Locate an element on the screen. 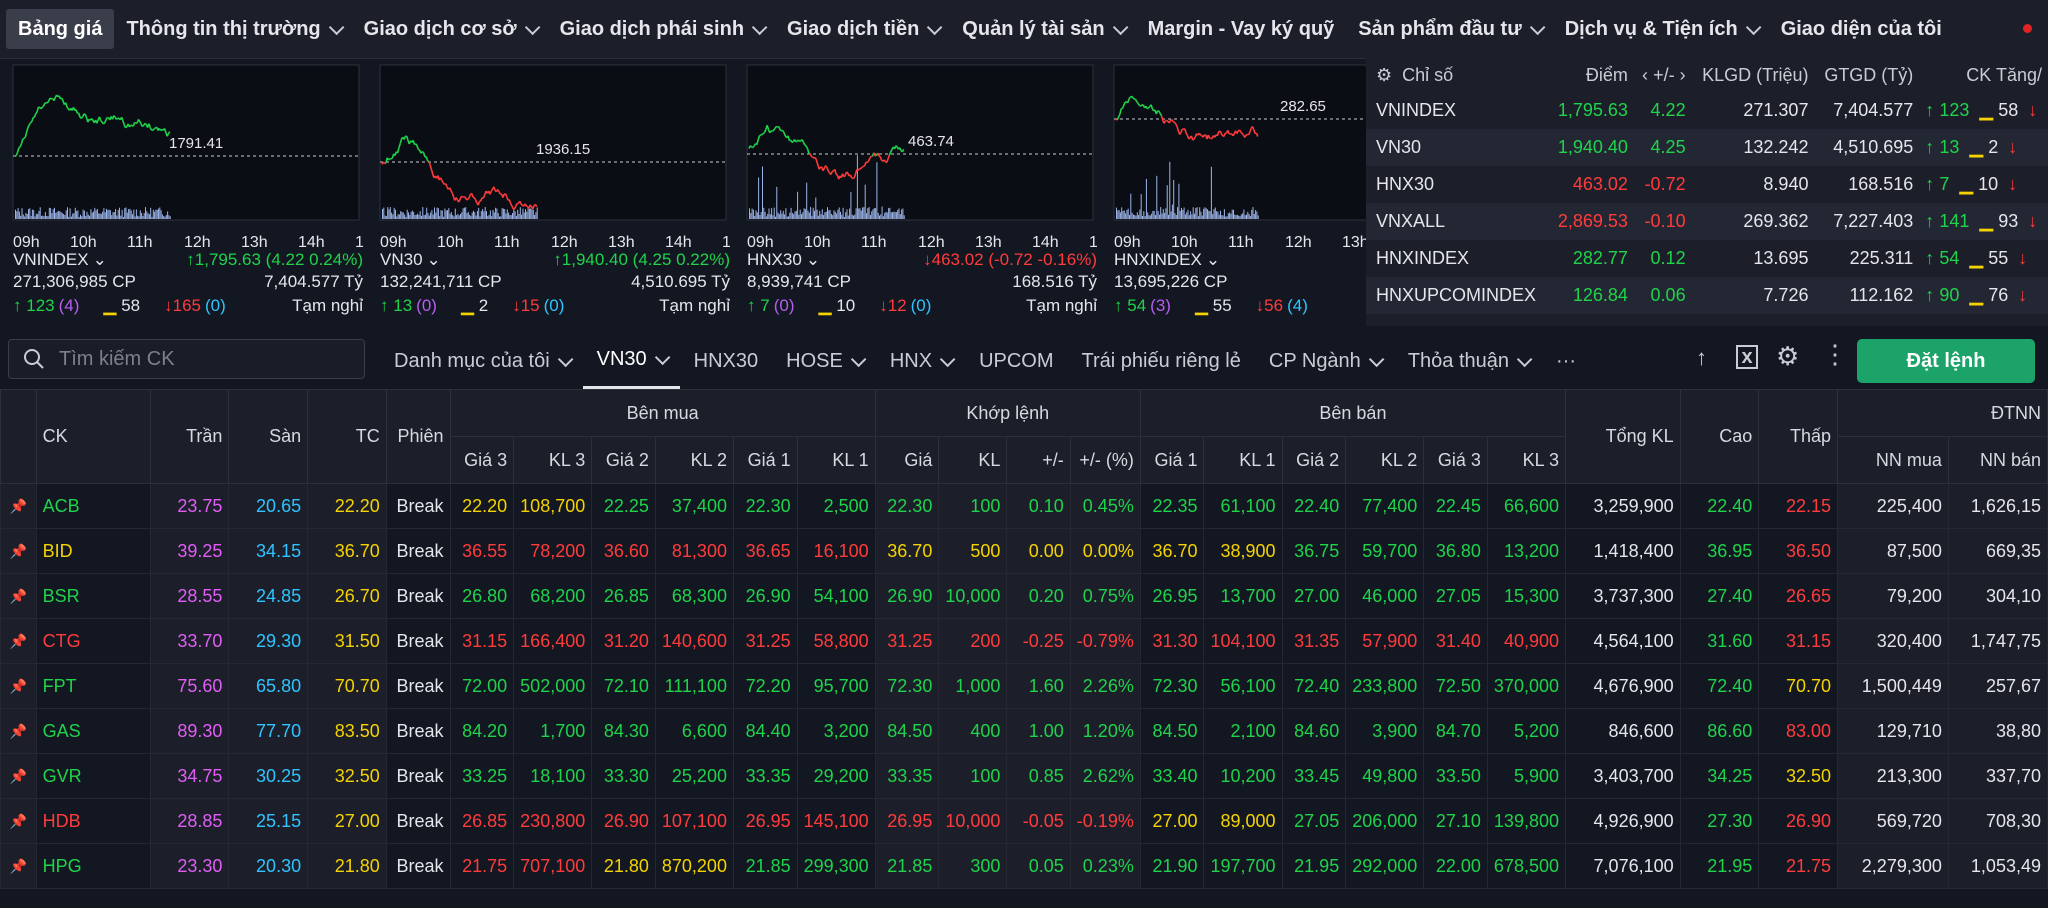  index-name: HNX30 ⌄ is located at coordinates (783, 259).